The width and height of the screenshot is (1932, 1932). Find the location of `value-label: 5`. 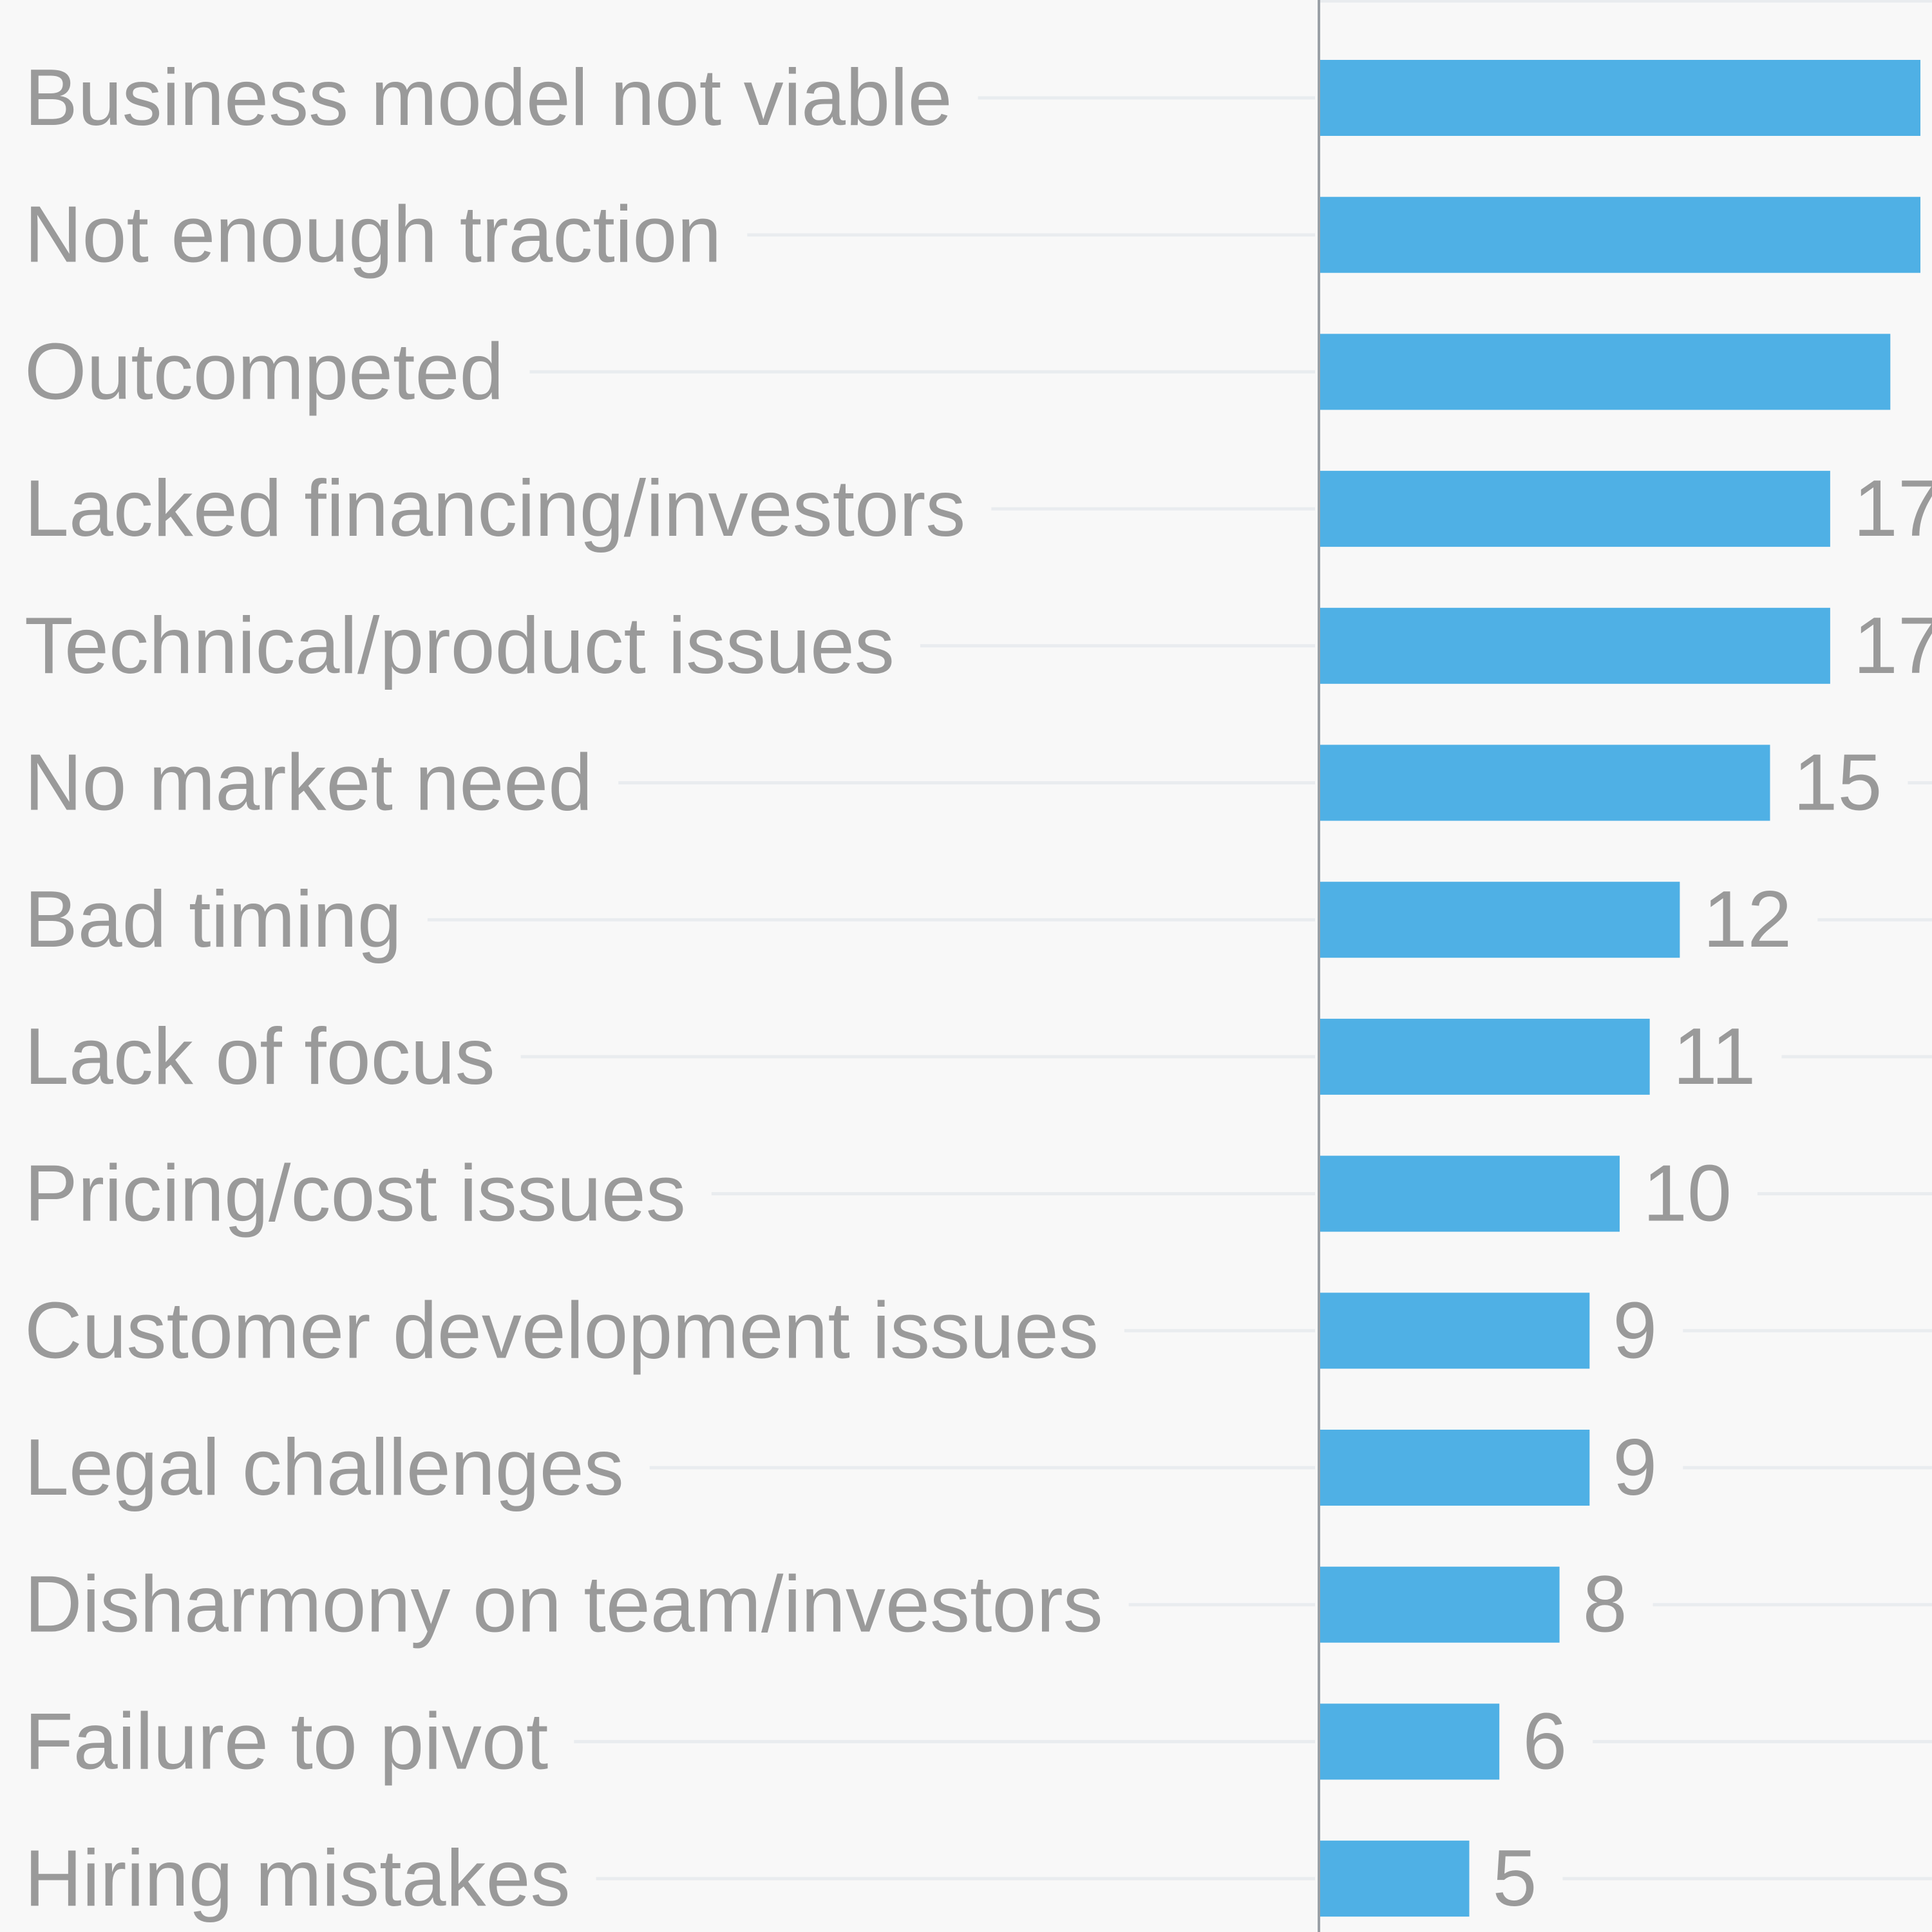

value-label: 5 is located at coordinates (1515, 1878).